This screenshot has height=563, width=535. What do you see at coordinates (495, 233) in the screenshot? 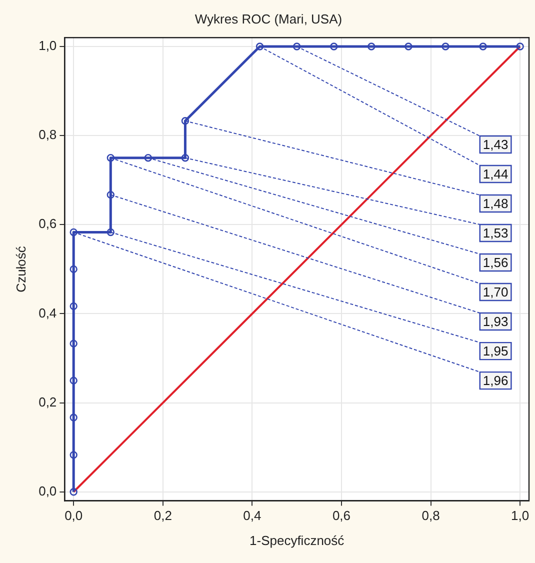
I see `annotation: 1,53` at bounding box center [495, 233].